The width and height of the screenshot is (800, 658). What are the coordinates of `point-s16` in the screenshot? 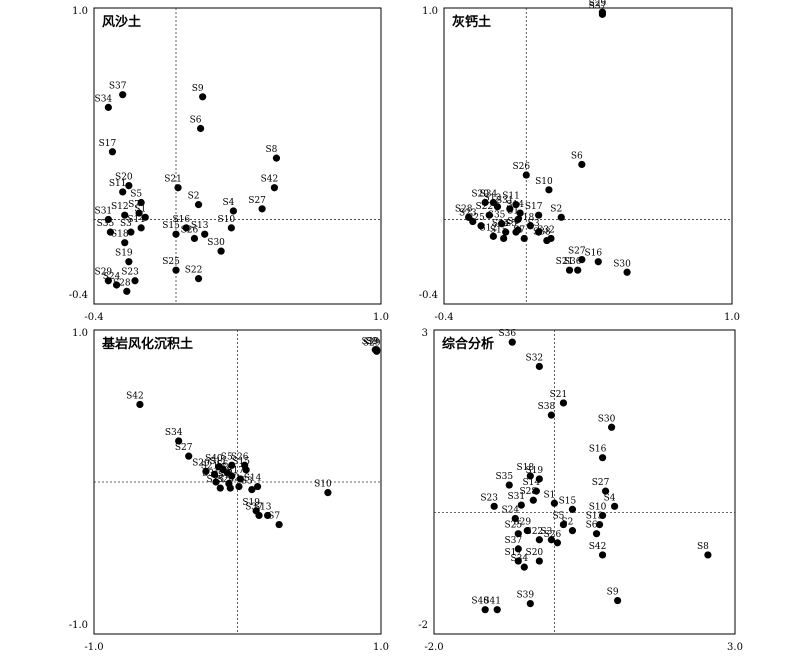 It's located at (598, 262).